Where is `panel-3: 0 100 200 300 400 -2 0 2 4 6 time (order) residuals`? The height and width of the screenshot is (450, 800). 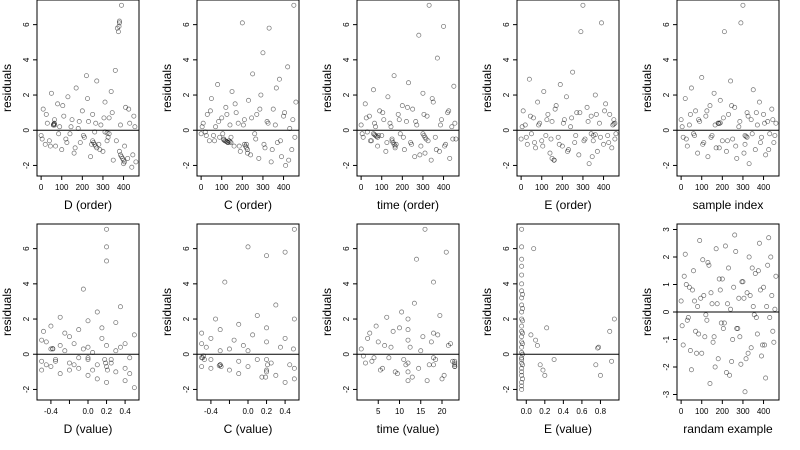 panel-3: 0 100 200 300 400 -2 0 2 4 6 time (order) residuals is located at coordinates (390, 106).